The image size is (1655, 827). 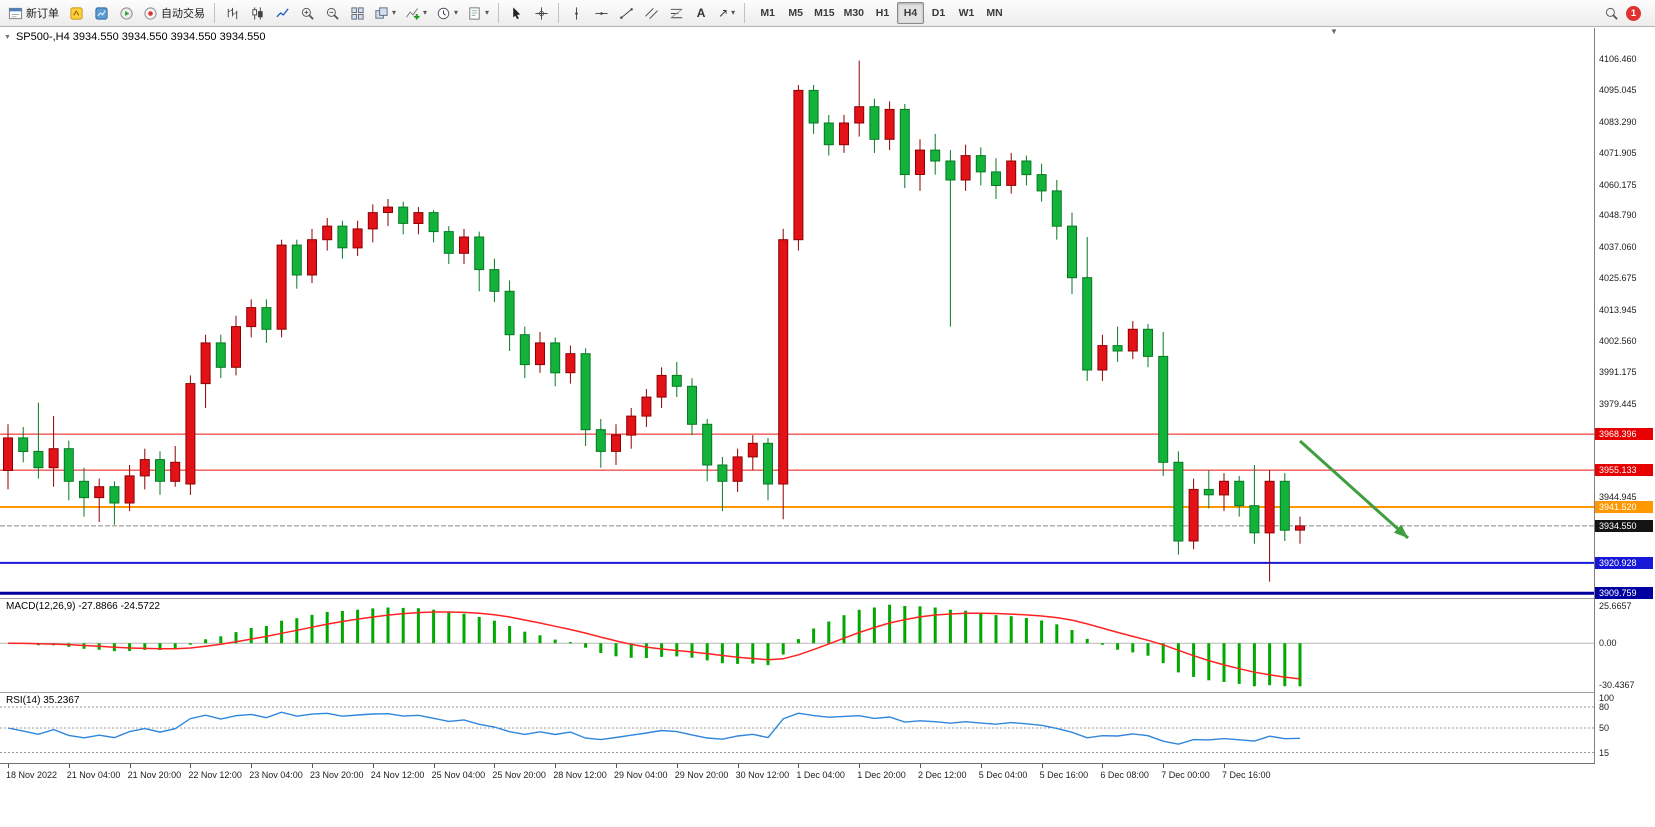 I want to click on annotation-arrow-head, so click(x=1400, y=531).